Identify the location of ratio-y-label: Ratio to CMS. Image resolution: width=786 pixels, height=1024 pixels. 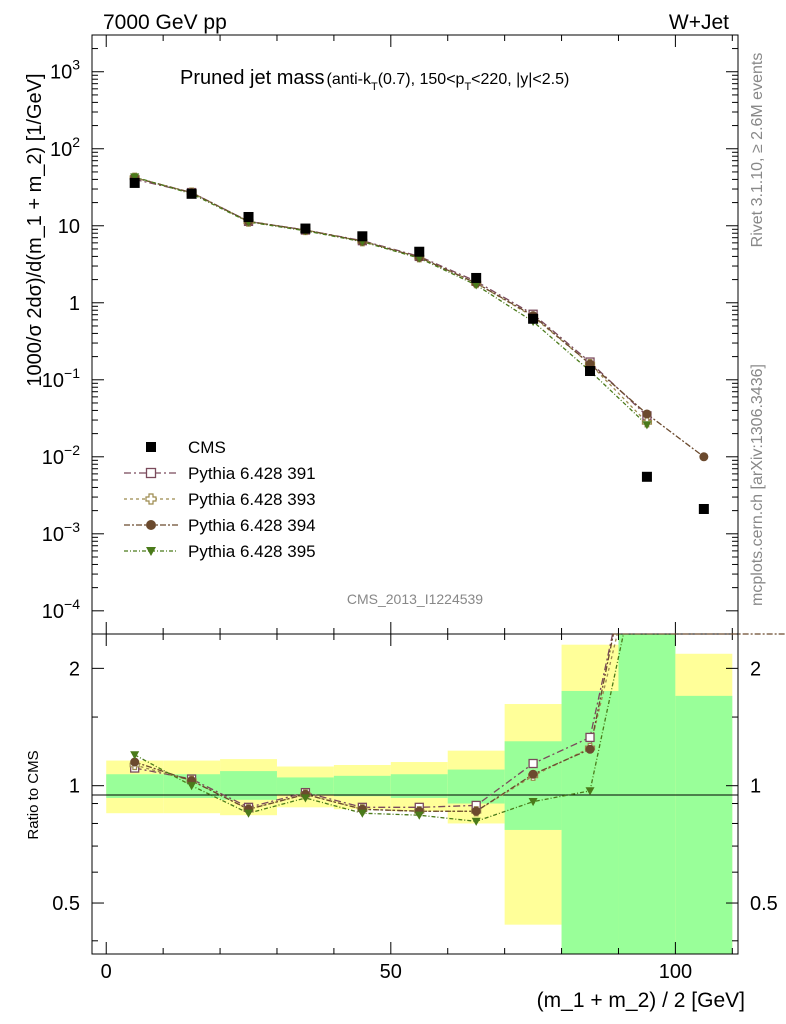
(33, 794).